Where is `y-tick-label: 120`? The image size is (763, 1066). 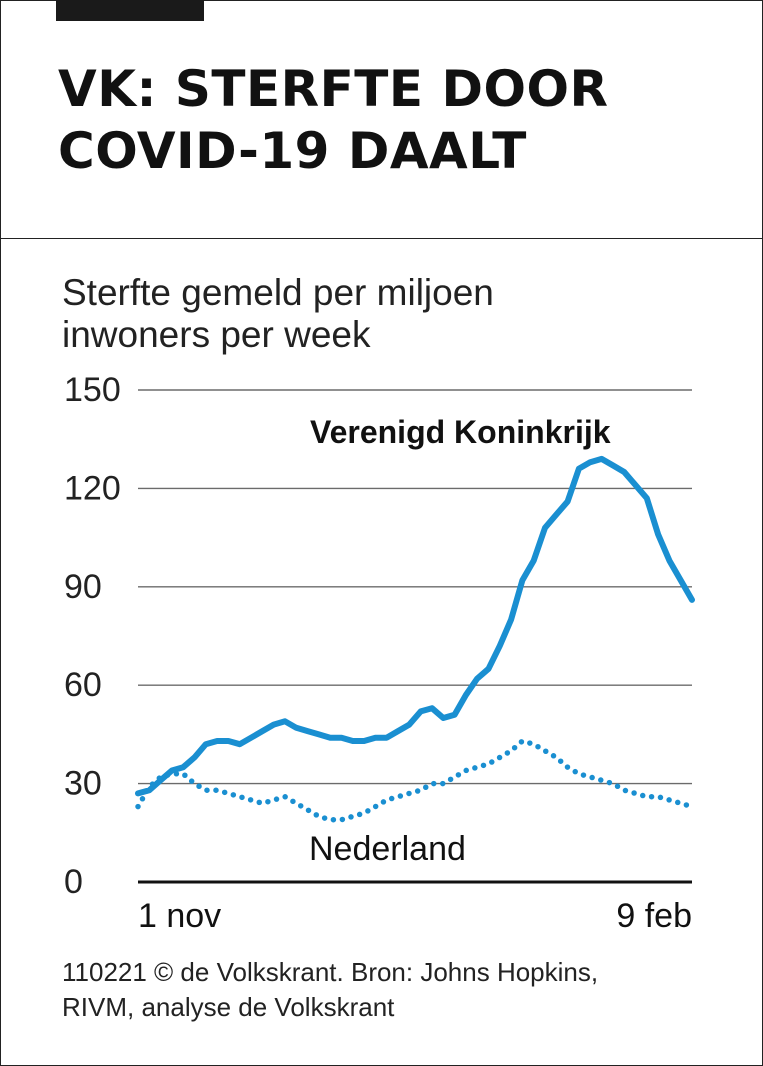
y-tick-label: 120 is located at coordinates (92, 488).